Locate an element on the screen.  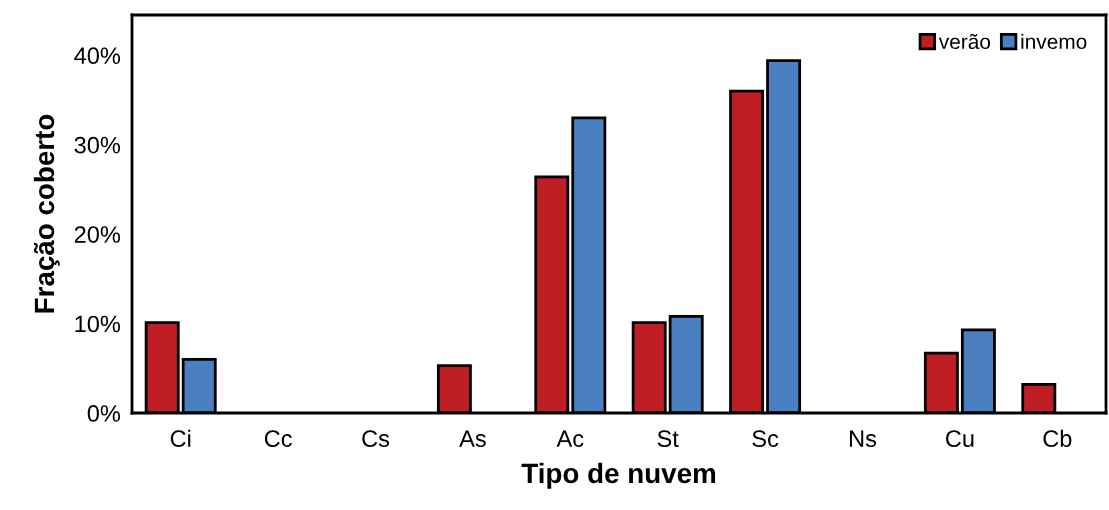
y-tick-label: 40% is located at coordinates (97, 56).